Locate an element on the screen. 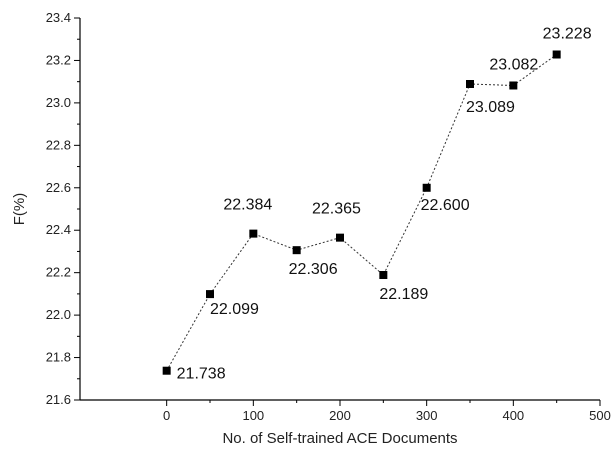 The image size is (614, 449). y-tick-label: 22.8 is located at coordinates (58, 144).